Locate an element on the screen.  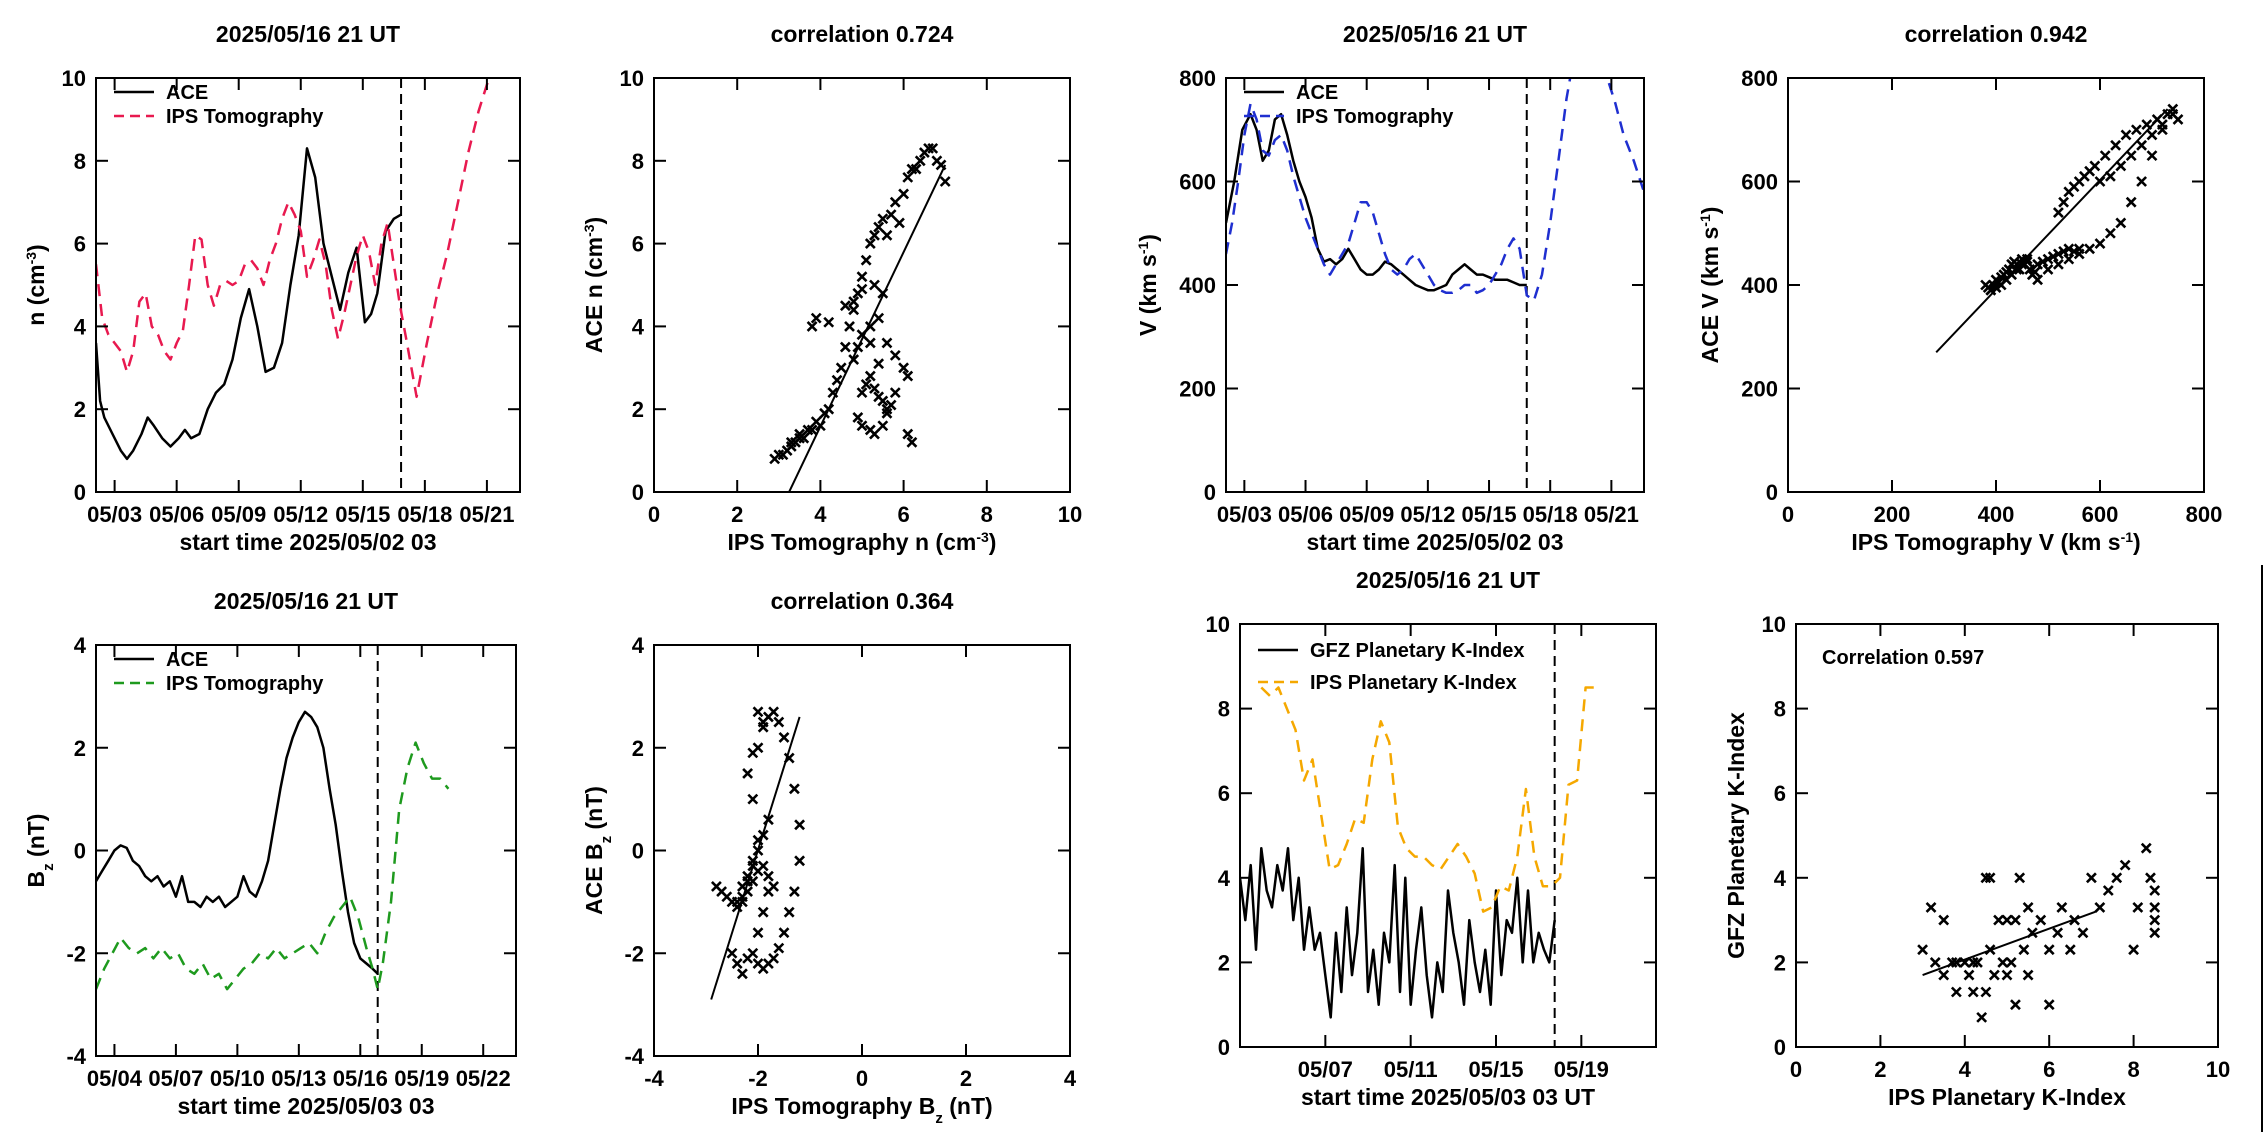
x-tick-label: 05/21 is located at coordinates (1611, 514).